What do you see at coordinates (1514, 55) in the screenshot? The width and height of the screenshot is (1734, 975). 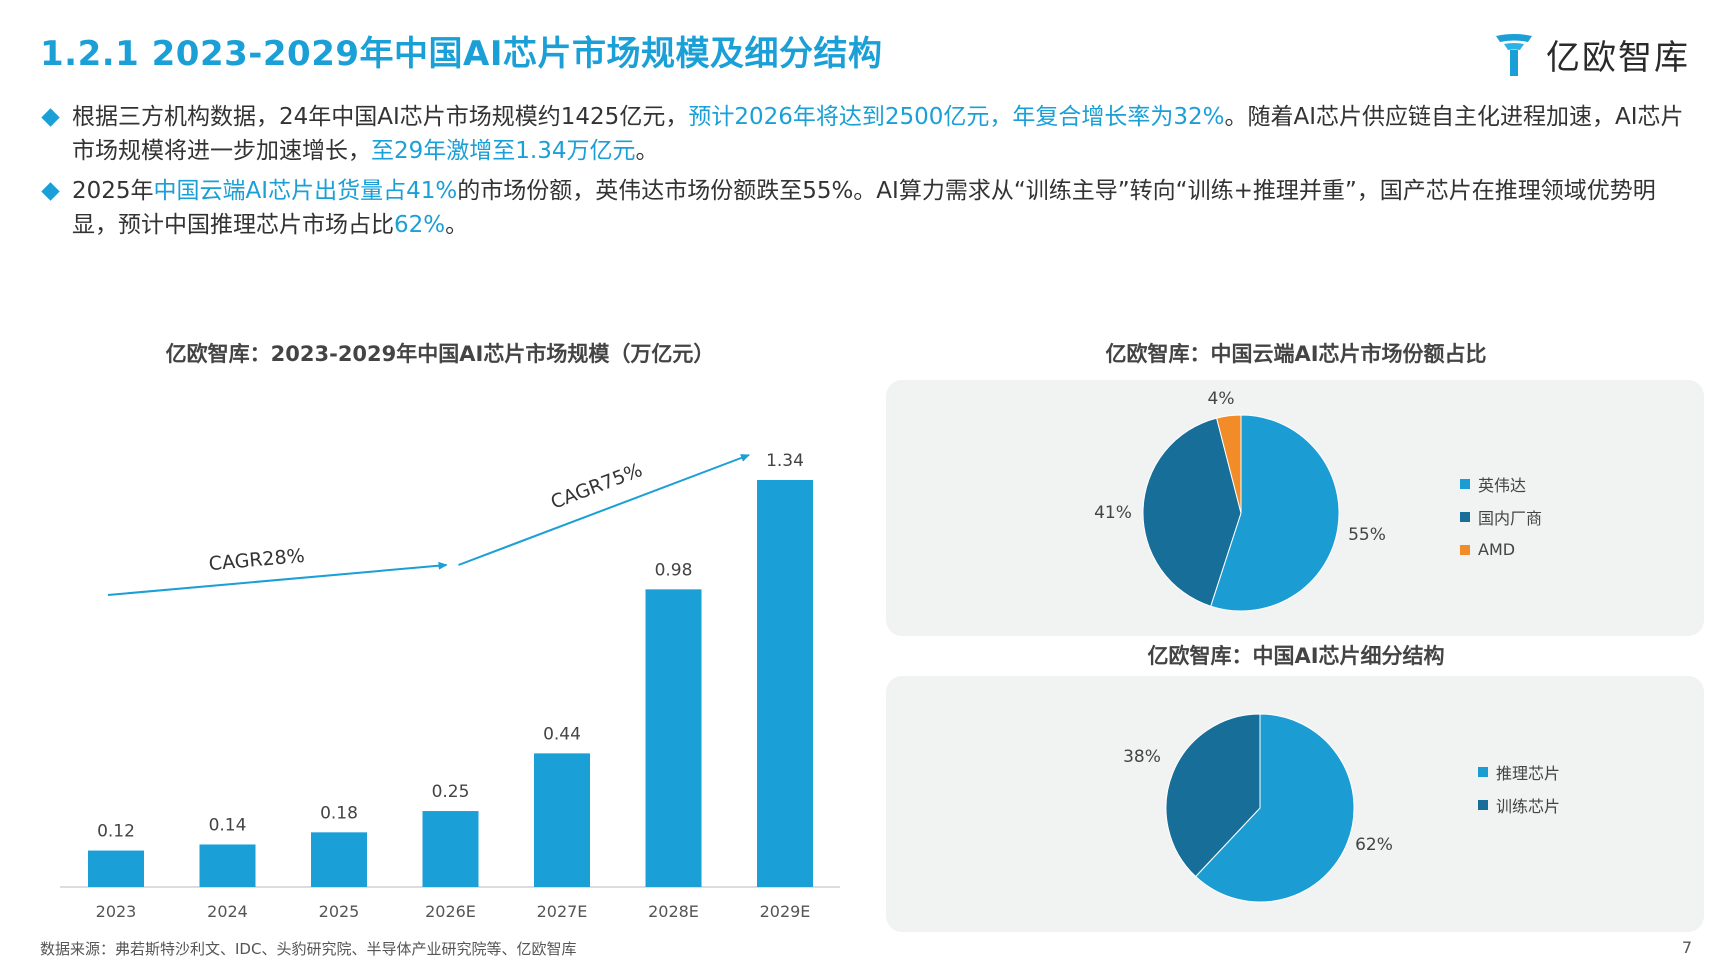 I see `logo-icon` at bounding box center [1514, 55].